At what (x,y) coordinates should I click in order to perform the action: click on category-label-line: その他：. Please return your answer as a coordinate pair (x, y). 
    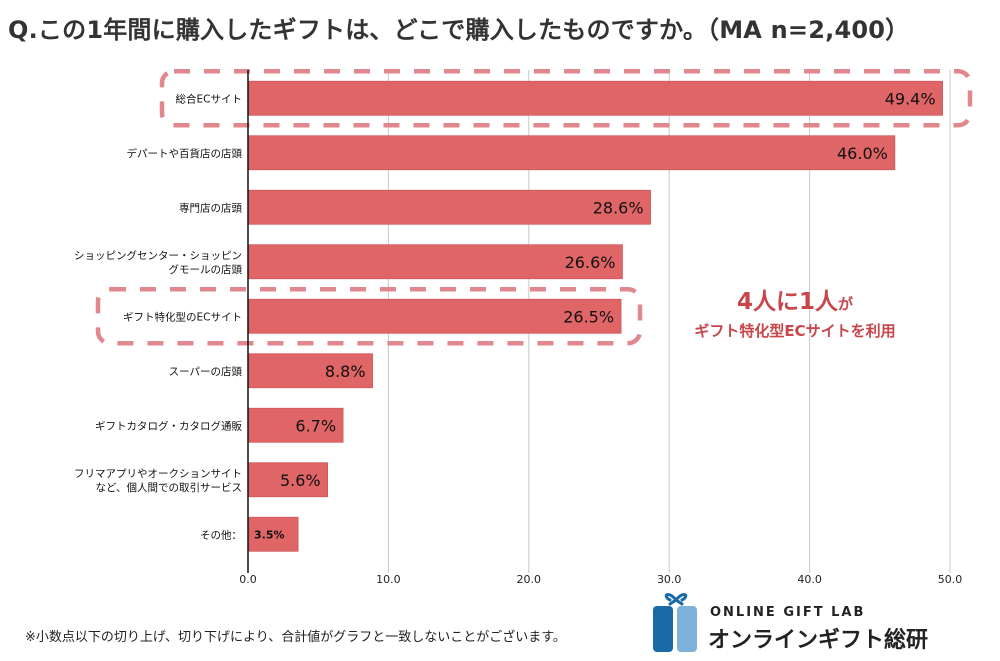
    Looking at the image, I should click on (221, 534).